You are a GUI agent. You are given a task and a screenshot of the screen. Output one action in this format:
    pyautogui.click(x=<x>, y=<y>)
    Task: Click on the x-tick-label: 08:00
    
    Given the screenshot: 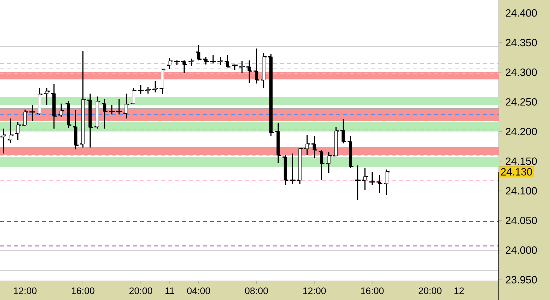 What is the action you would take?
    pyautogui.click(x=256, y=291)
    